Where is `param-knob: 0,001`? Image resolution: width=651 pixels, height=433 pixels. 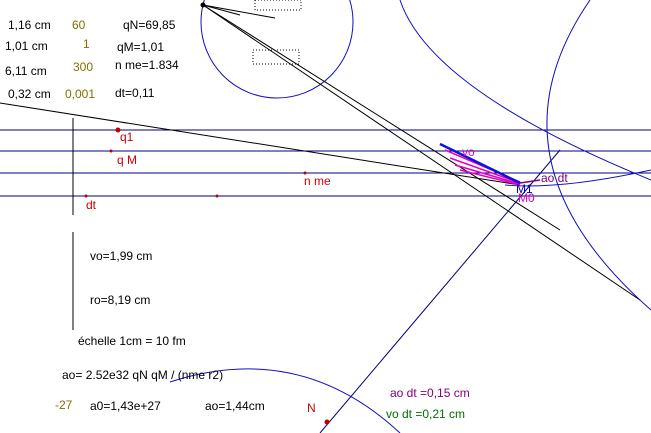
param-knob: 0,001 is located at coordinates (80, 94).